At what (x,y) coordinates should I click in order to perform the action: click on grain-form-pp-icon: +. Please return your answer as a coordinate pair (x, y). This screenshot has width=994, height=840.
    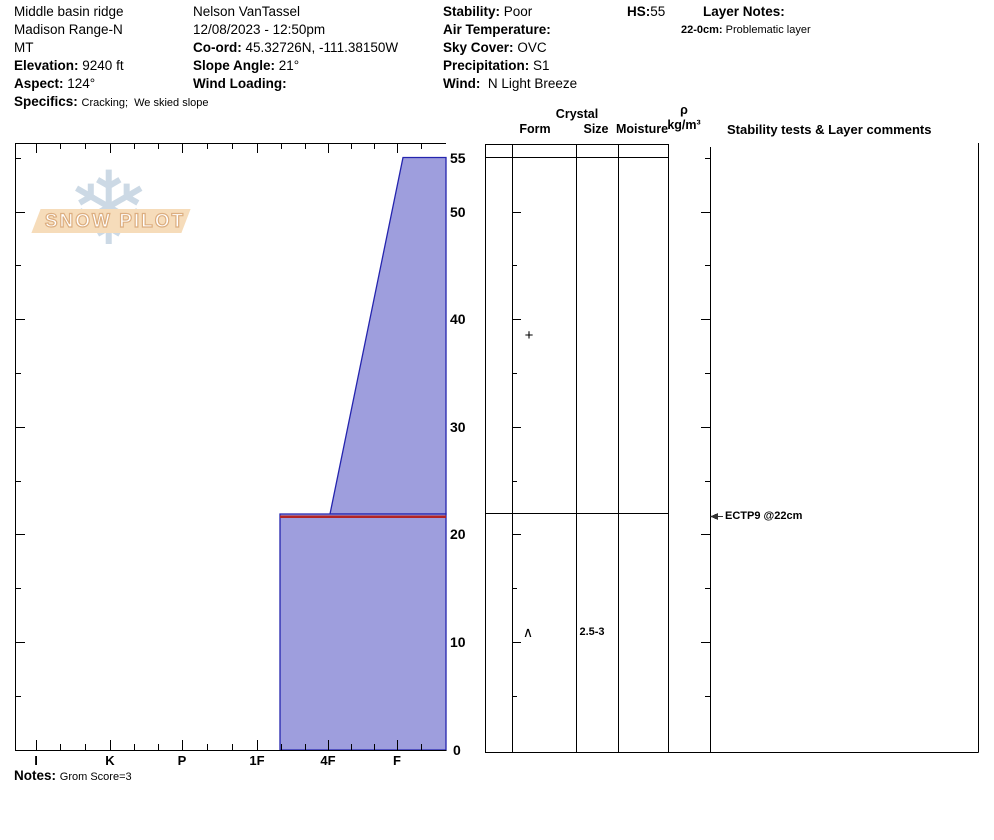
    Looking at the image, I should click on (529, 335).